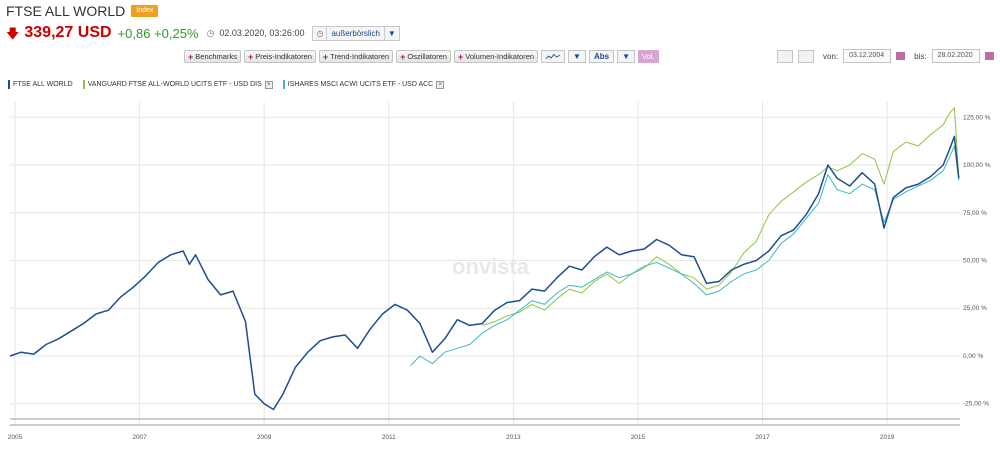 The image size is (1000, 449). I want to click on x-tick-label: 2009, so click(264, 437).